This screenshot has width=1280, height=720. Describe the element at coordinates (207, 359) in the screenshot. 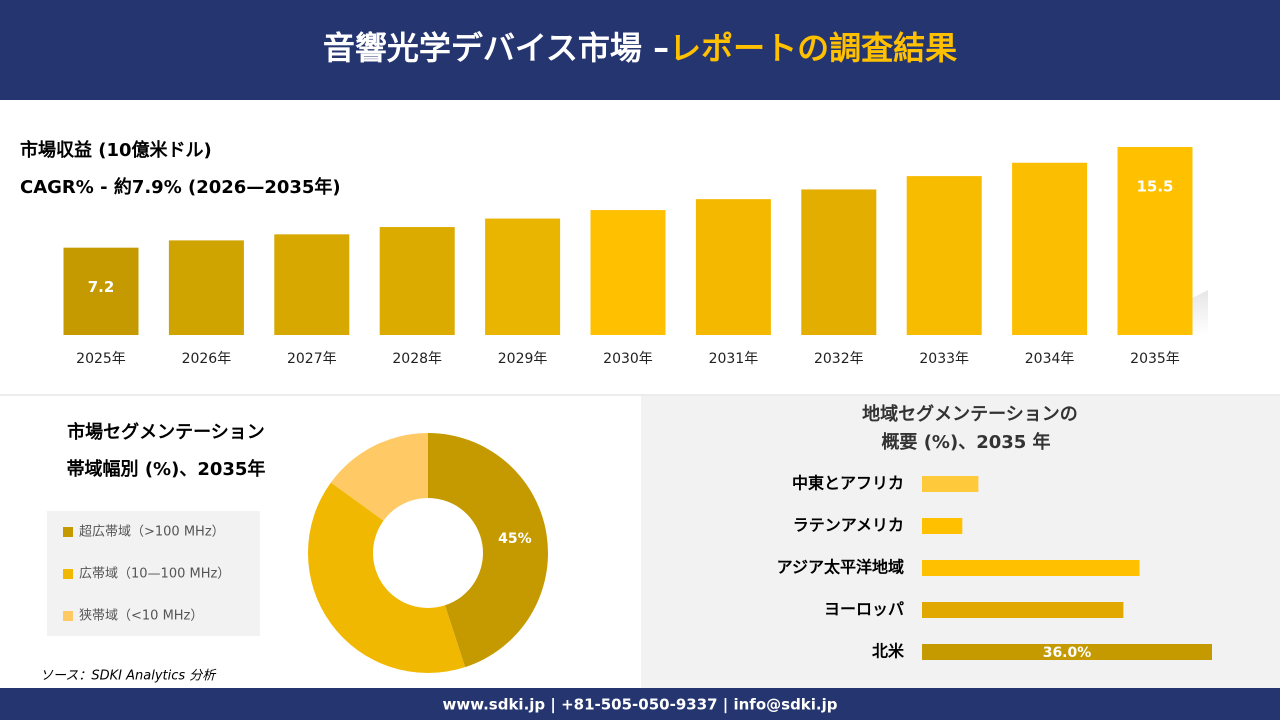

I see `x-tick-label: 2026年` at that location.